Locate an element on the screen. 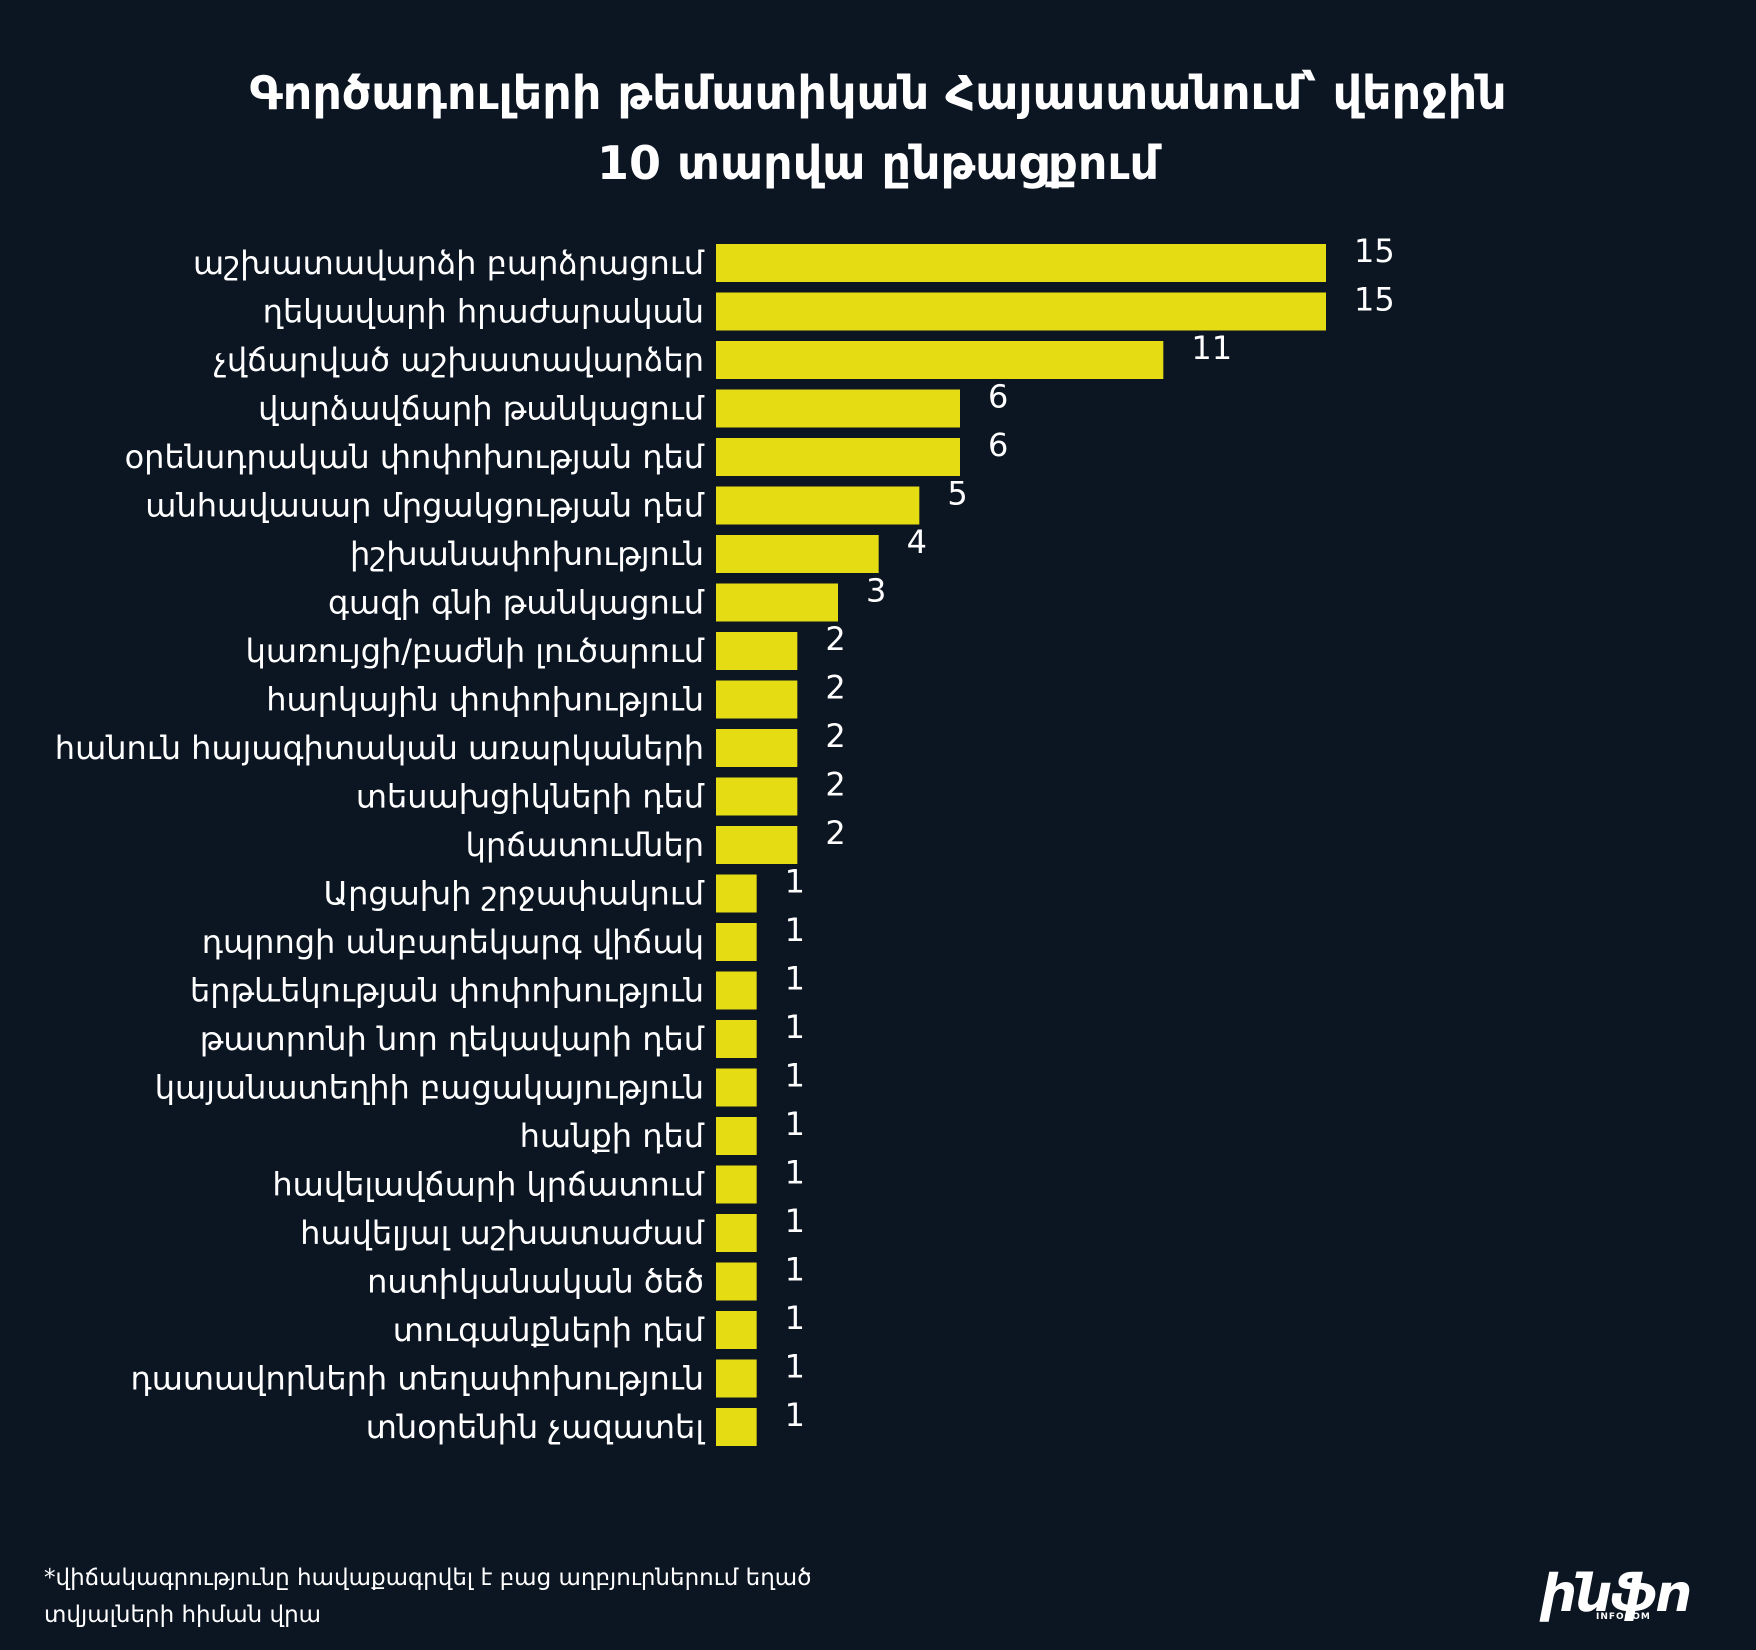  logo-subtext: INFOCOM is located at coordinates (1623, 1617).